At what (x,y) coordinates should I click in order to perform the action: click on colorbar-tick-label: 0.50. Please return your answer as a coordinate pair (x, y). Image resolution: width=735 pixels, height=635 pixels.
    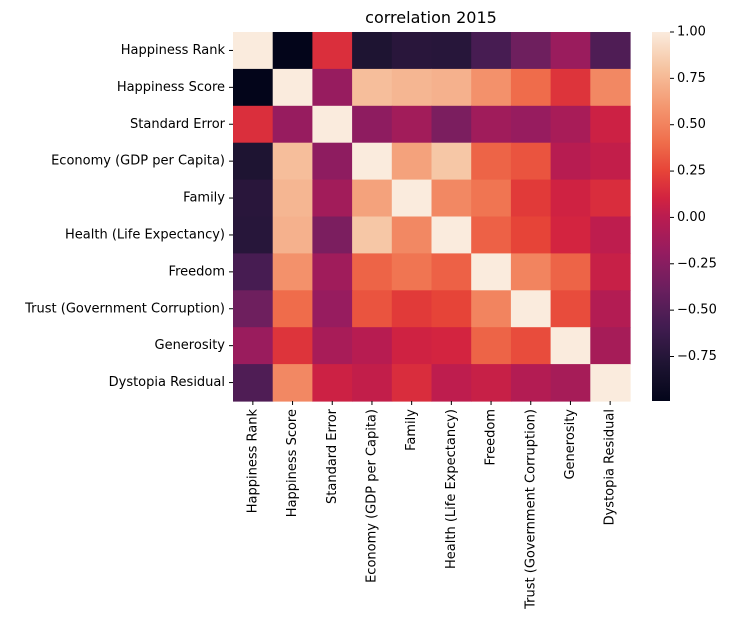
    Looking at the image, I should click on (691, 124).